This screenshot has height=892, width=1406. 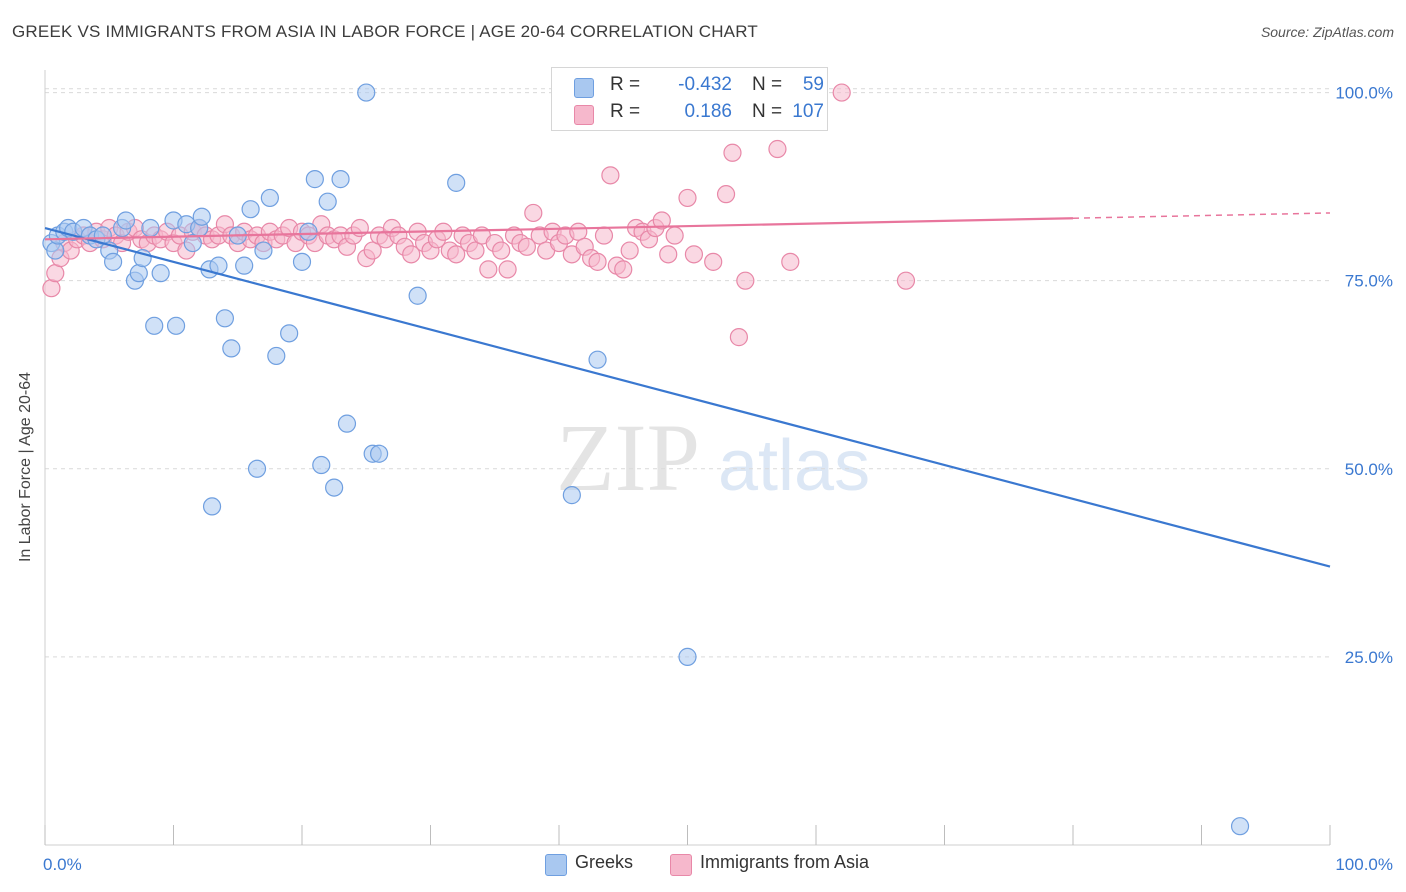 I want to click on y-axis-label: In Labor Force | Age 20-64, so click(x=25, y=467).